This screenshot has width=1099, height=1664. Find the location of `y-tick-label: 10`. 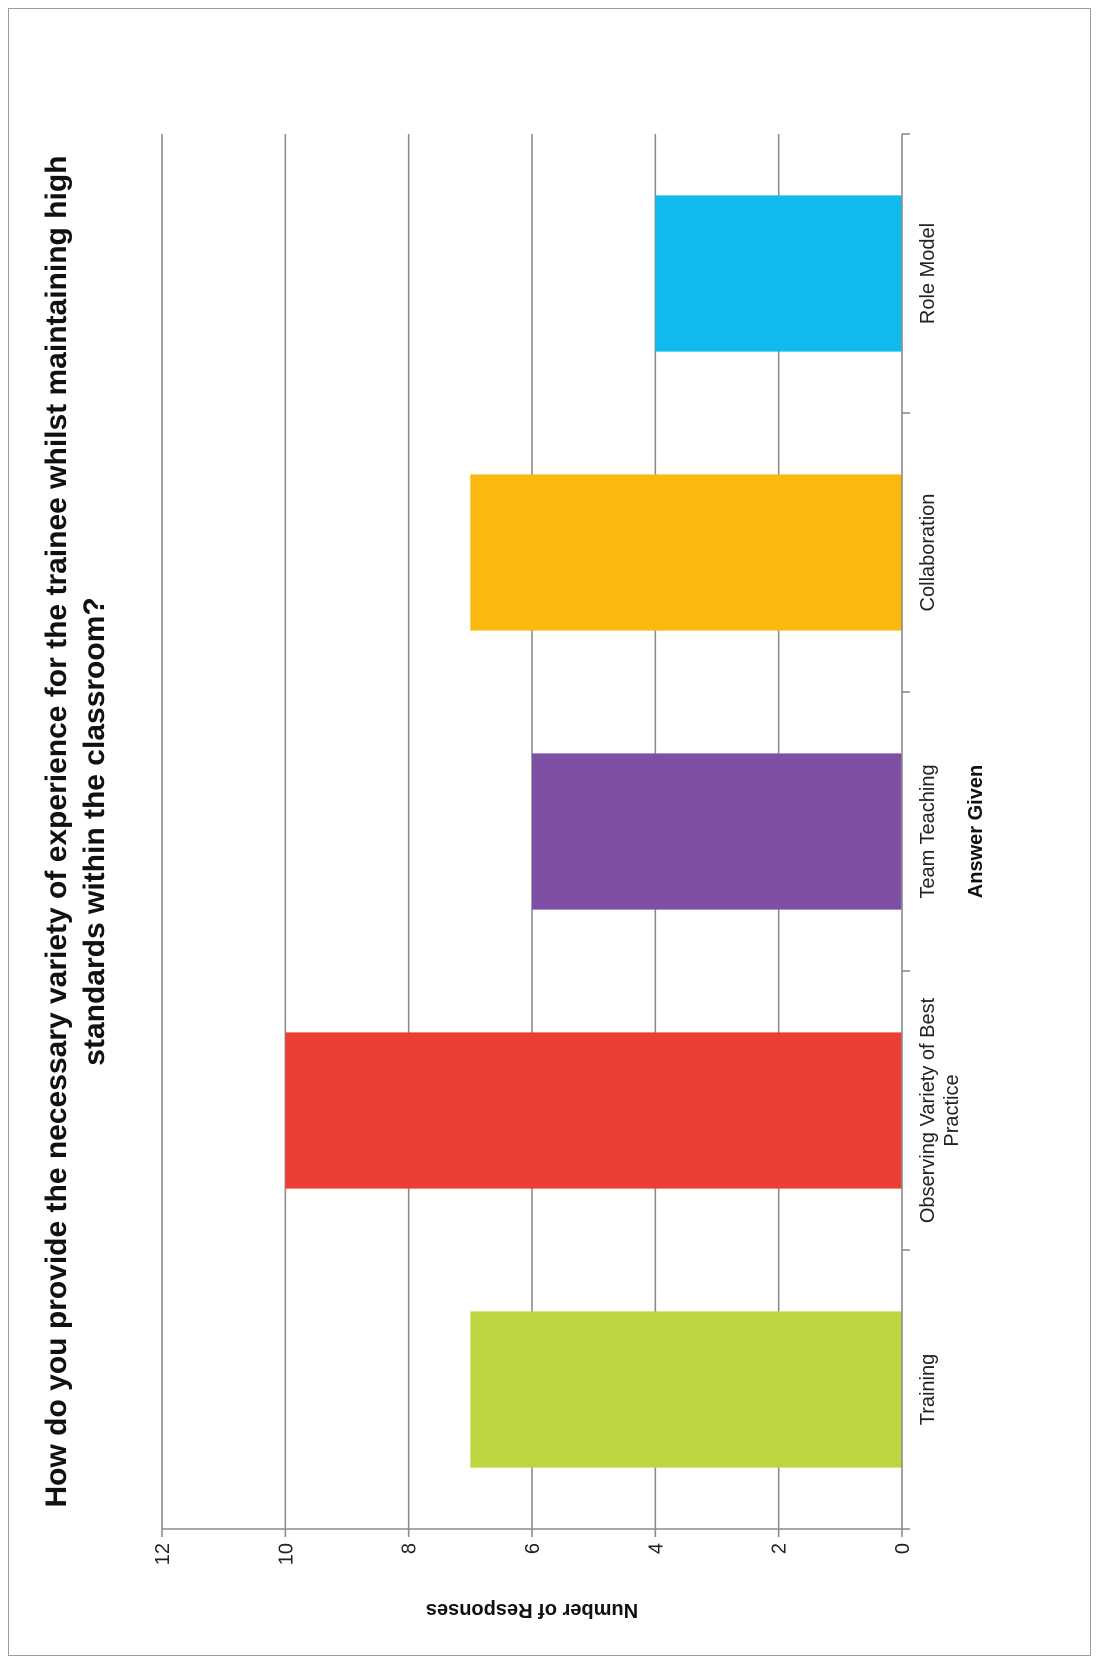

y-tick-label: 10 is located at coordinates (286, 1554).